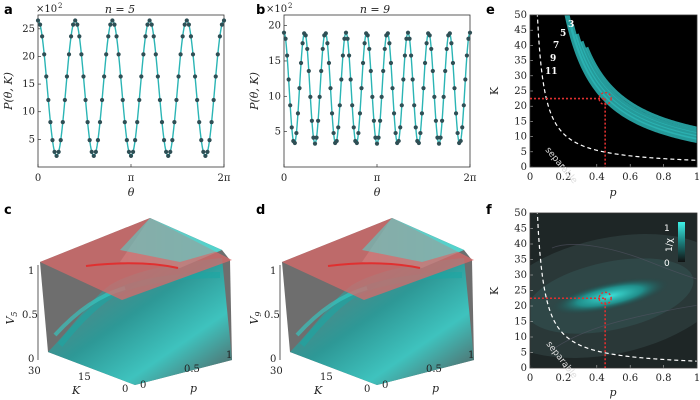 This screenshot has width=700, height=400. What do you see at coordinates (616, 287) in the screenshot?
I see `panel-f-separable-curve` at bounding box center [616, 287].